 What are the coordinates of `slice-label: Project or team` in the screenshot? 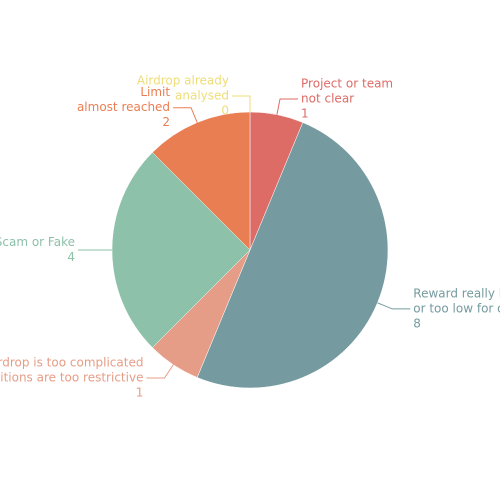 It's located at (347, 83).